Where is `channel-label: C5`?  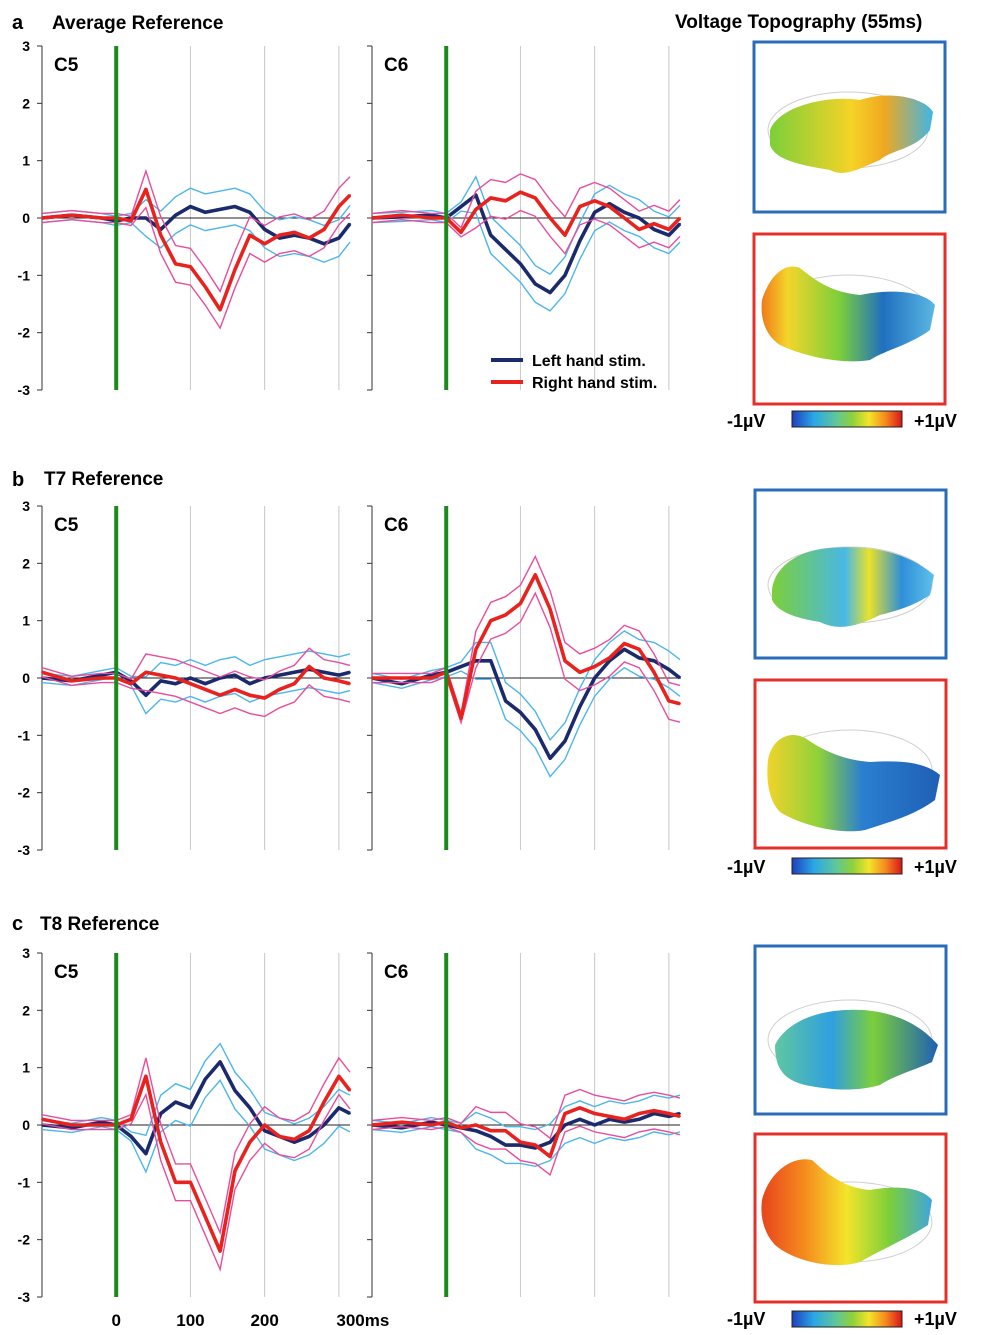 channel-label: C5 is located at coordinates (66, 525).